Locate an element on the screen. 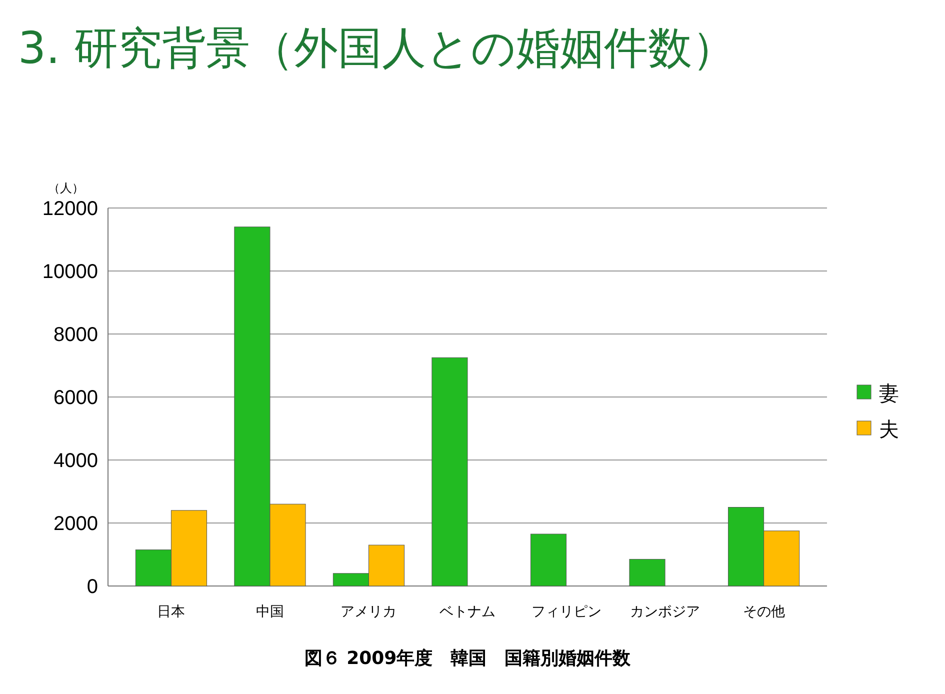 Image resolution: width=945 pixels, height=694 pixels. y-tick-label: 8000 is located at coordinates (76, 335).